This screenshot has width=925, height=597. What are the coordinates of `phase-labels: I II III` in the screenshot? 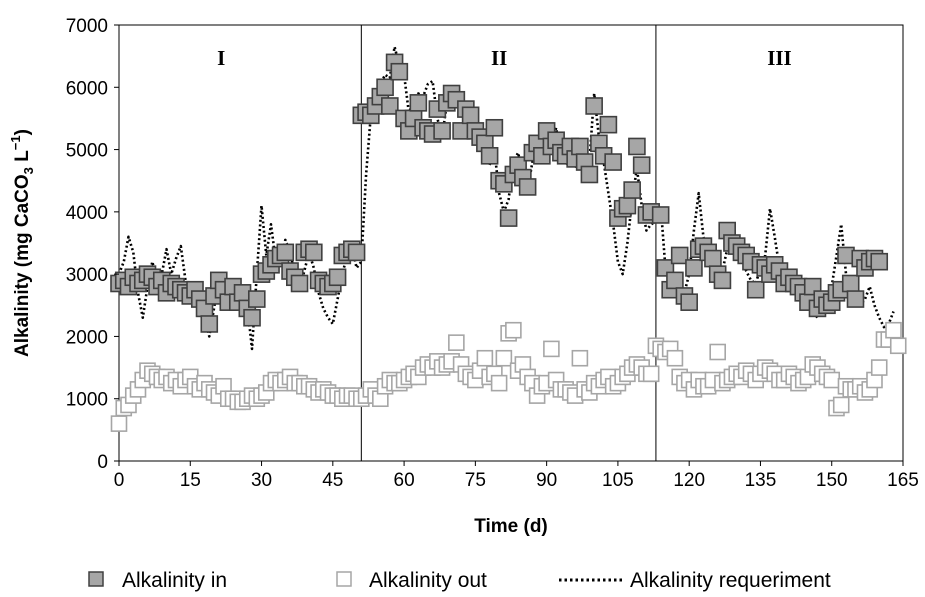 It's located at (504, 58).